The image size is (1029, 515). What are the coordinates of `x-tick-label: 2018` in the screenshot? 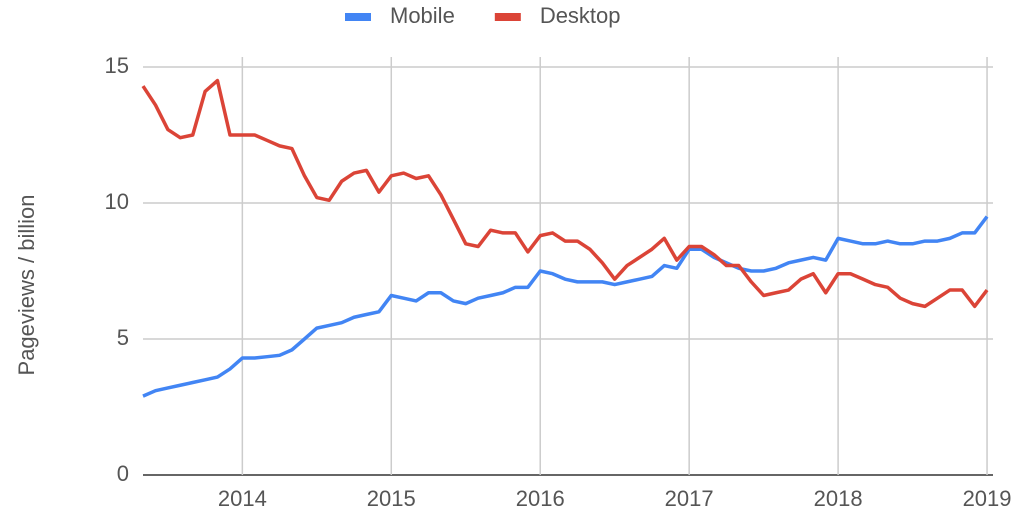 It's located at (838, 498).